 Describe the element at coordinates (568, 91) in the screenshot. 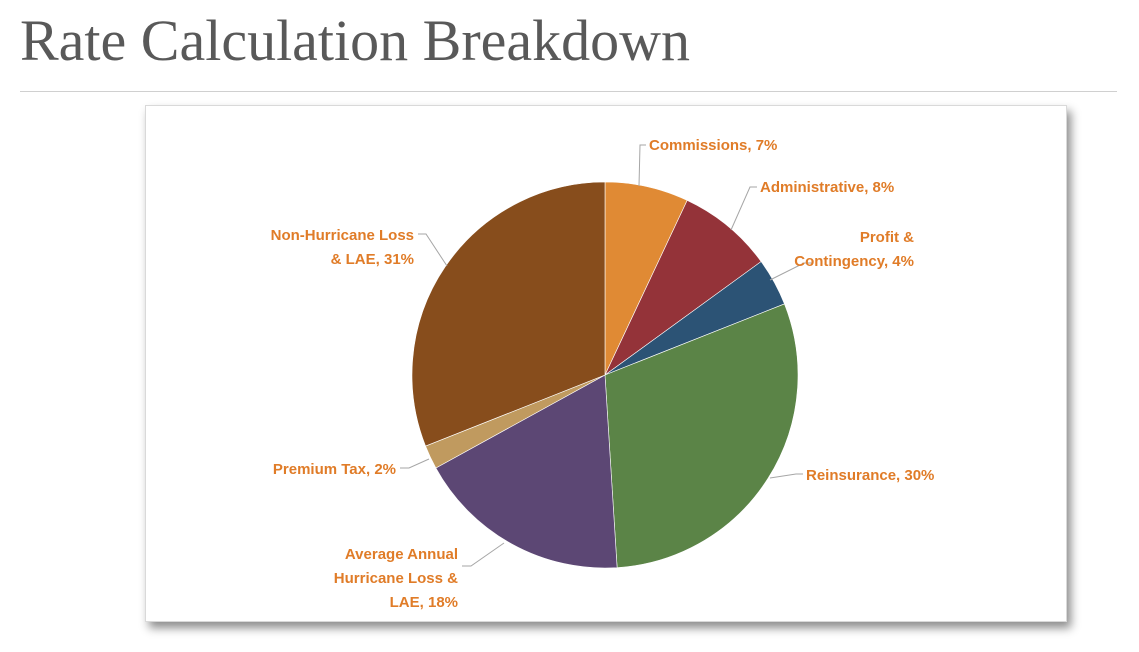

I see `title-divider` at that location.